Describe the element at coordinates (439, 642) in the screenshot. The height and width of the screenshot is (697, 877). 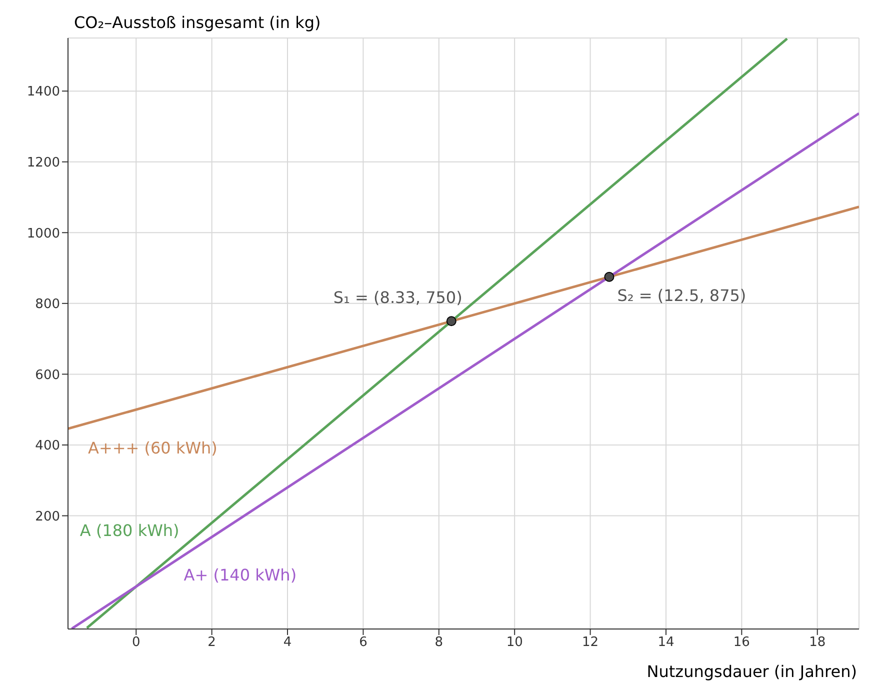
I see `x-tick-label: 8` at that location.